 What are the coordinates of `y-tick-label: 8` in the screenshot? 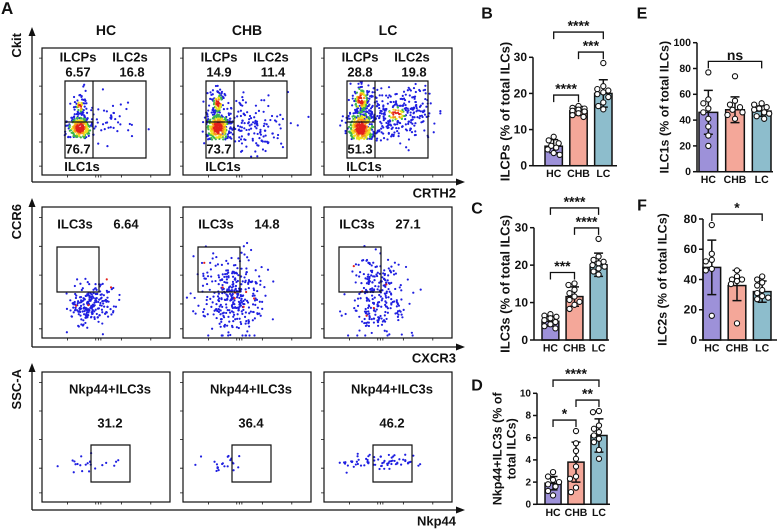 It's located at (528, 416).